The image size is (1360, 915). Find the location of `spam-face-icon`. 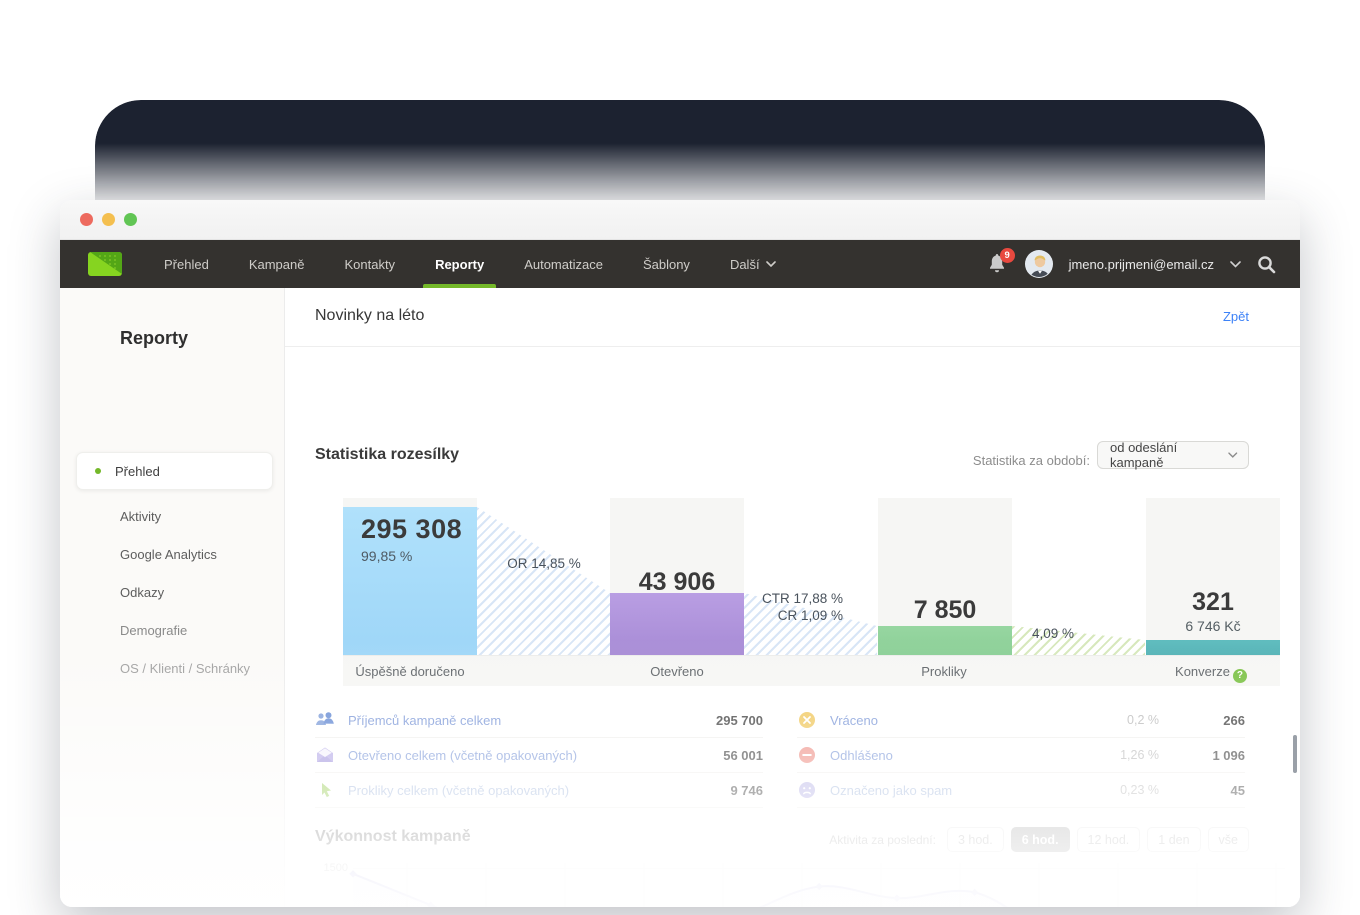

spam-face-icon is located at coordinates (807, 790).